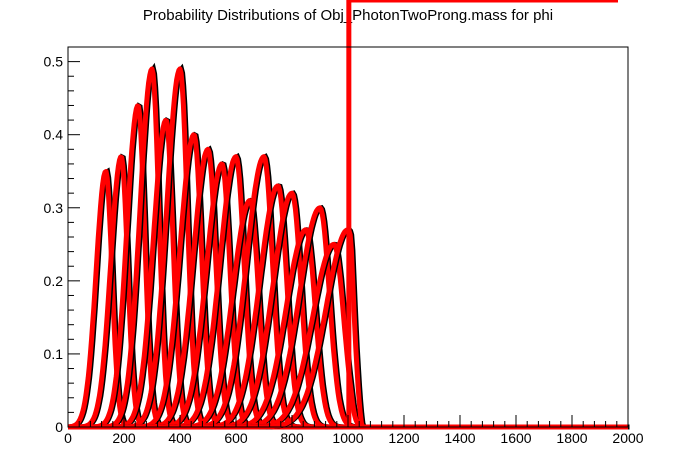  Describe the element at coordinates (54, 135) in the screenshot. I see `y-tick-label: 0.4` at that location.